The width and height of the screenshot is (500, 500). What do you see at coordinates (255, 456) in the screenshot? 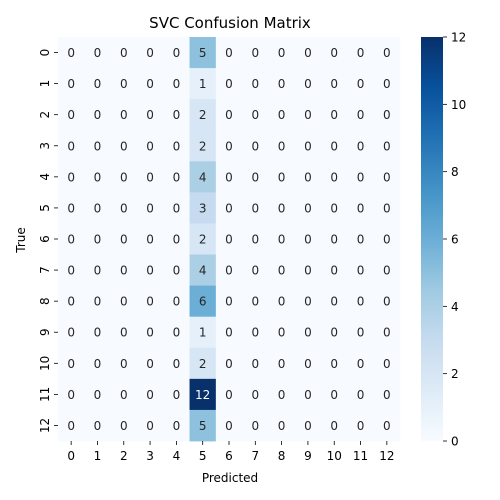
I see `x-tick-label: 7` at bounding box center [255, 456].